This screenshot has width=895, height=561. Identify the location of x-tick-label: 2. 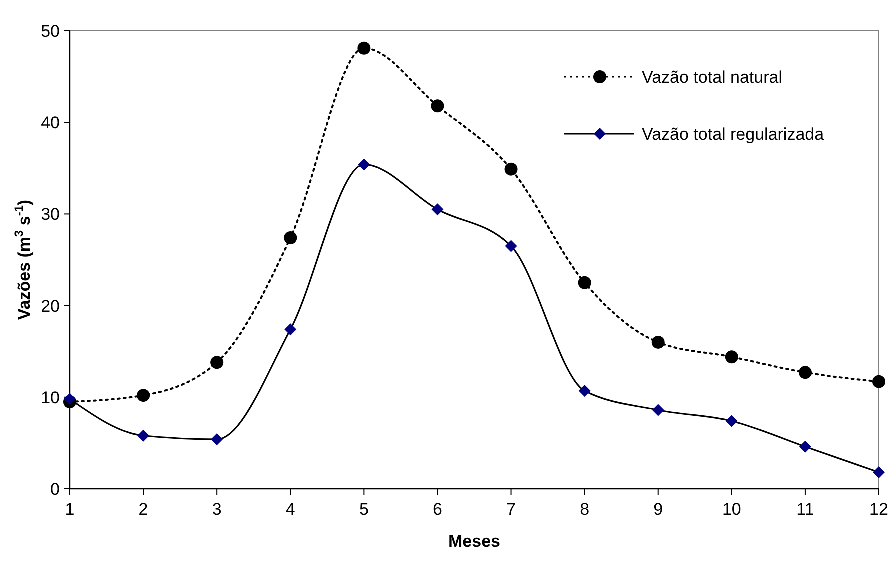
(143, 509).